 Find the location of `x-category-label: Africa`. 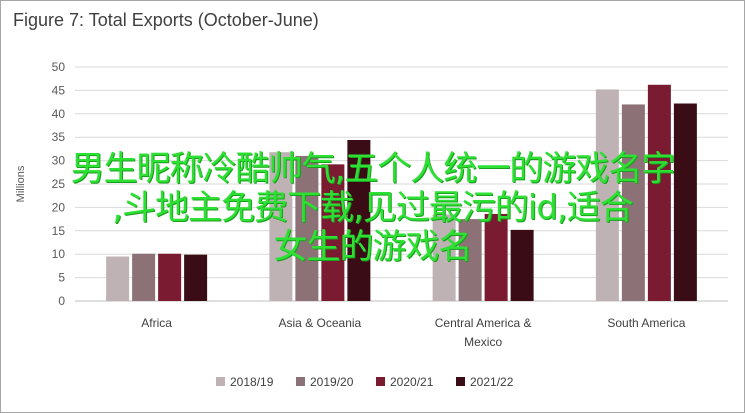

x-category-label: Africa is located at coordinates (156, 323).